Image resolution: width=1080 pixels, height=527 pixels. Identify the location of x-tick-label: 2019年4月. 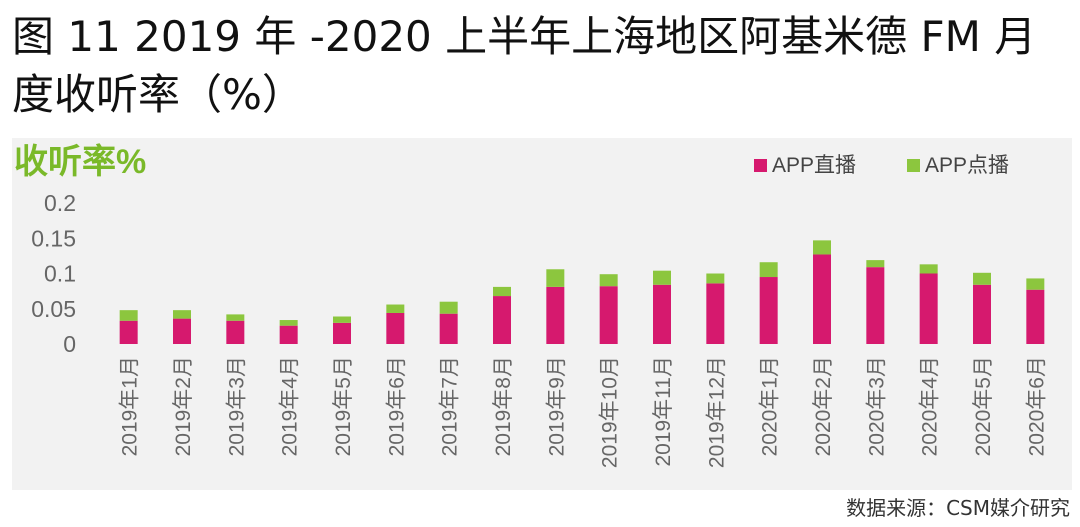
(290, 406).